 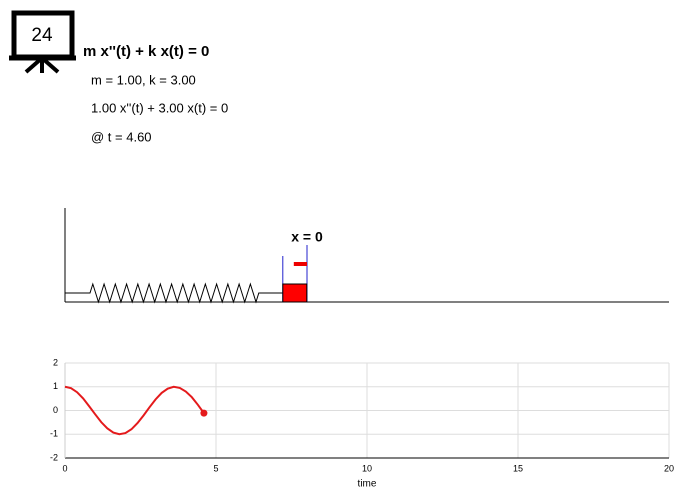 I want to click on equilibrium-label: x = 0, so click(x=307, y=237).